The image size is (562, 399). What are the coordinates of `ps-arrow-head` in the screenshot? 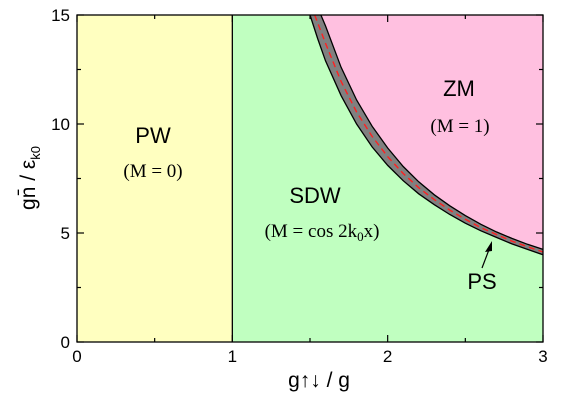 It's located at (488, 246).